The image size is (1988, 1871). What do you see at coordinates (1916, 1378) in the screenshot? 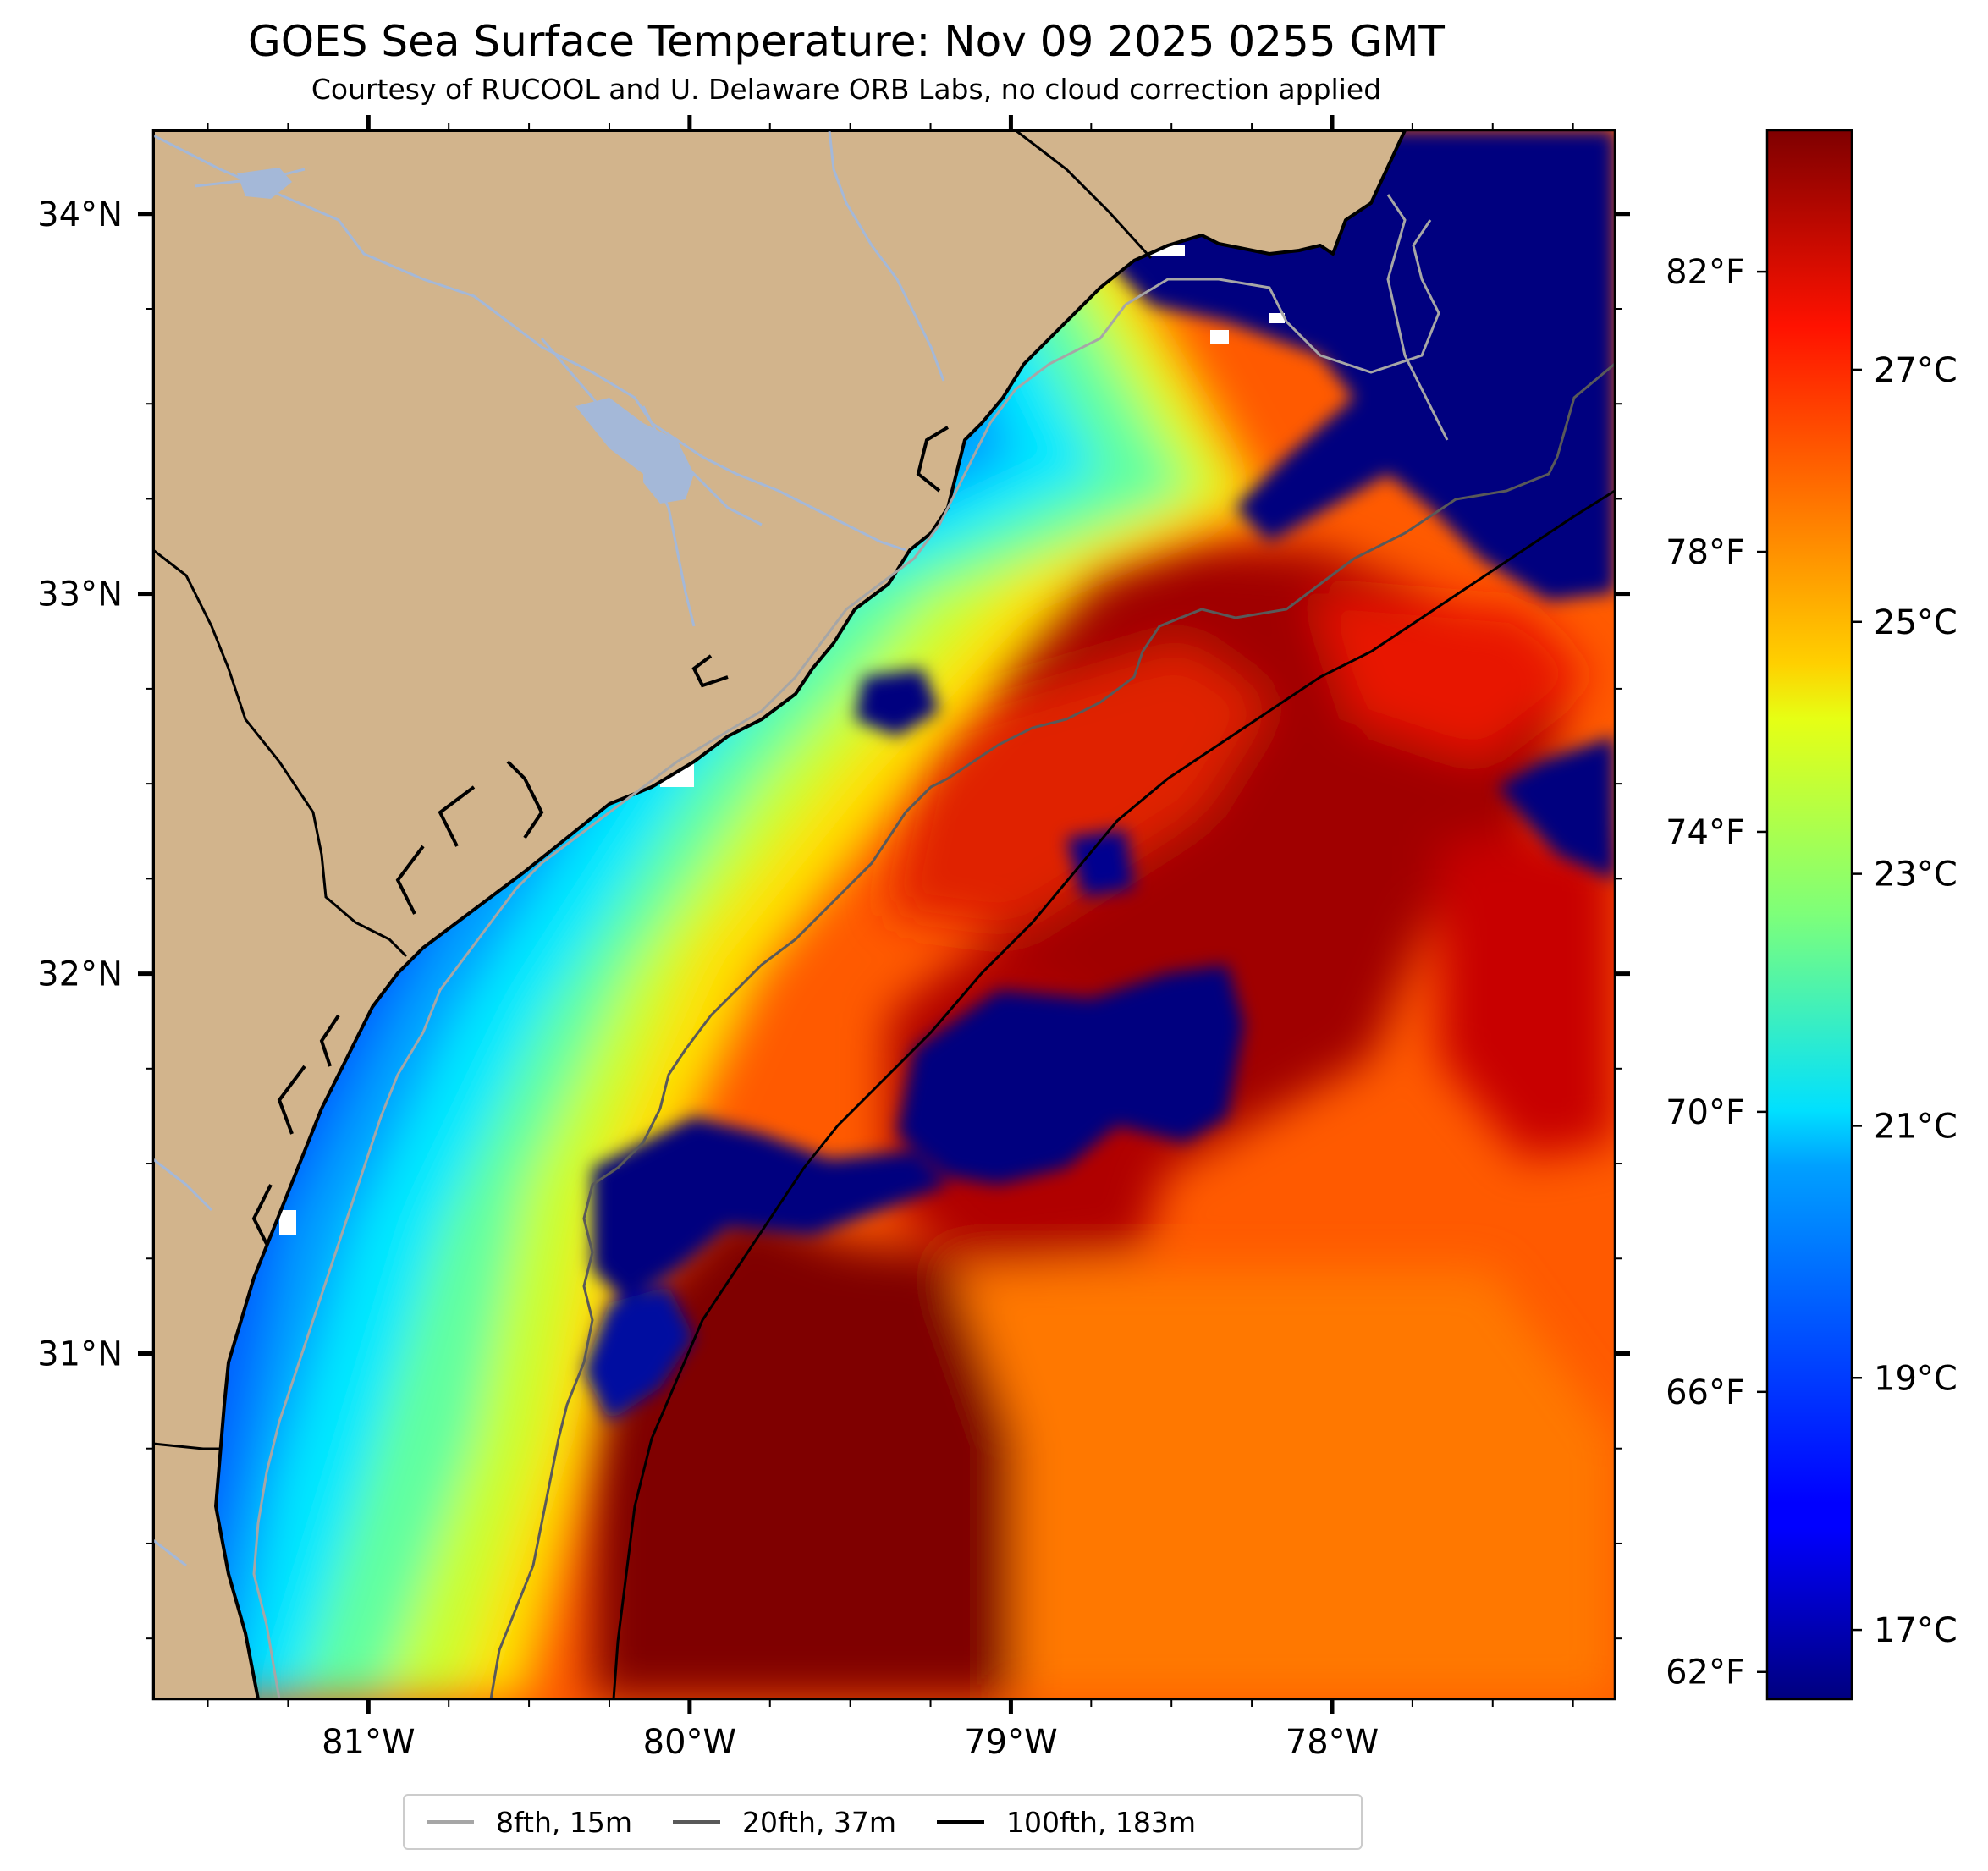
I see `celsius-tick-label: 19°C` at bounding box center [1916, 1378].